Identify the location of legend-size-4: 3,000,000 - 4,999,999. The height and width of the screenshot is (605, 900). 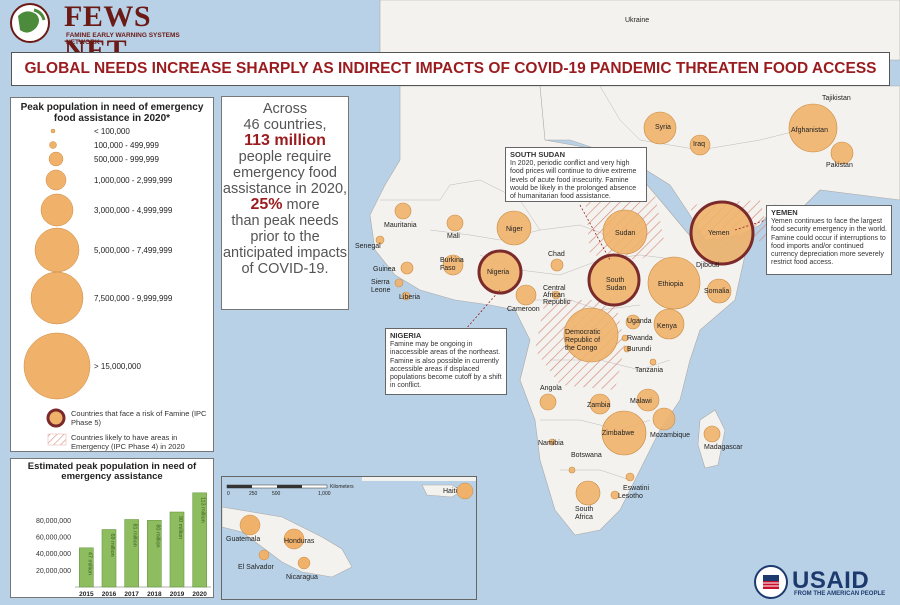
(133, 210).